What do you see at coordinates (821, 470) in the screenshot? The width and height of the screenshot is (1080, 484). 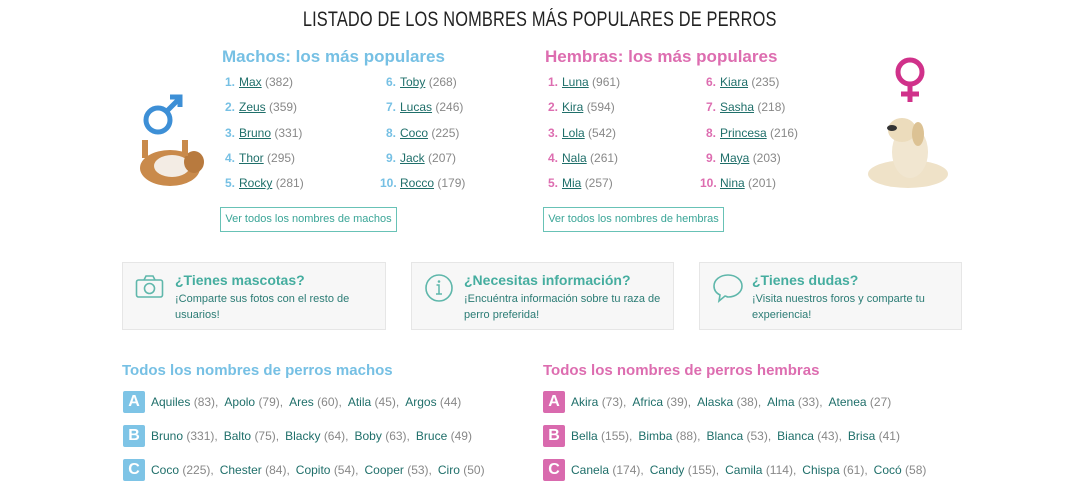 I see `dog-name-link: Chispa` at bounding box center [821, 470].